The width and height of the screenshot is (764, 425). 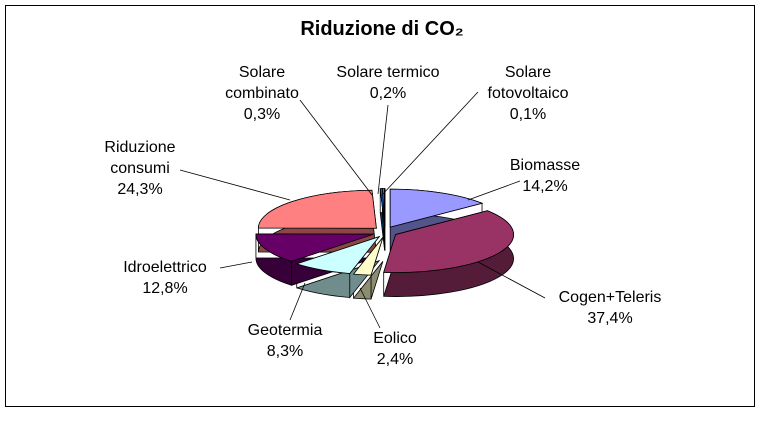 What do you see at coordinates (395, 349) in the screenshot?
I see `data-label: Eolico 2,4%` at bounding box center [395, 349].